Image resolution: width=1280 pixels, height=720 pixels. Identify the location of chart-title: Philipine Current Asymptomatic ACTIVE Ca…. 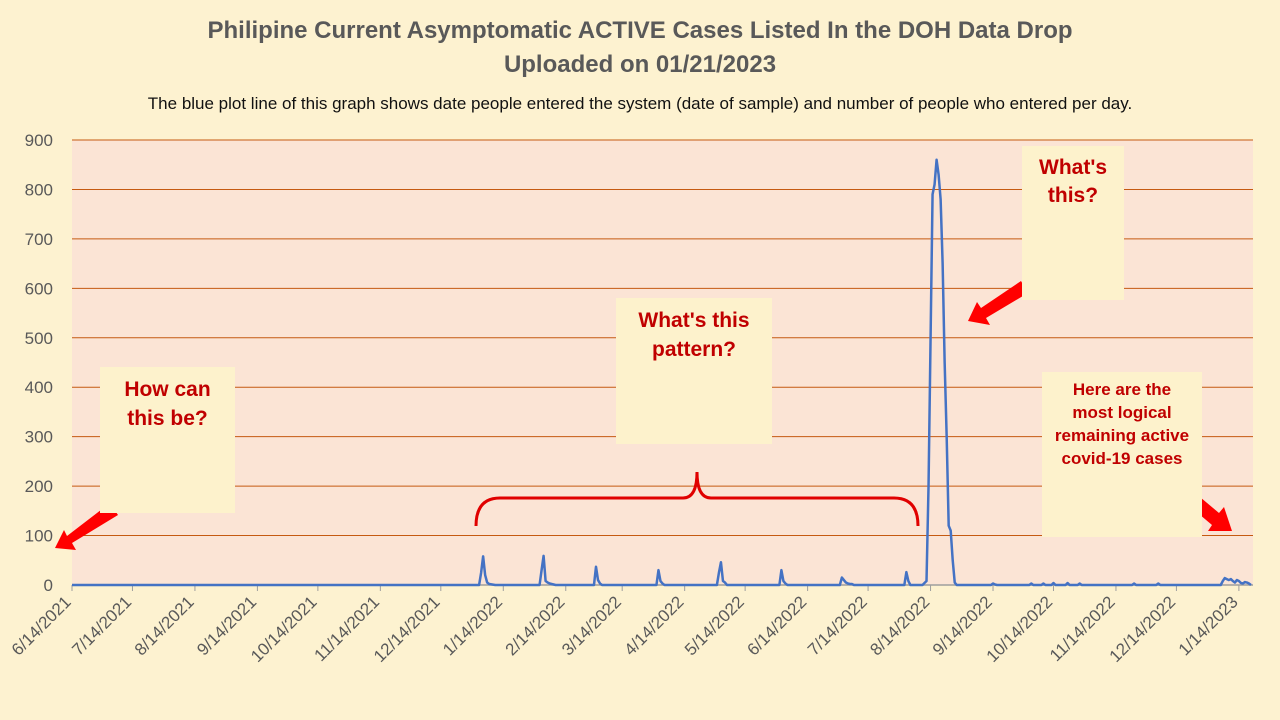
(640, 30).